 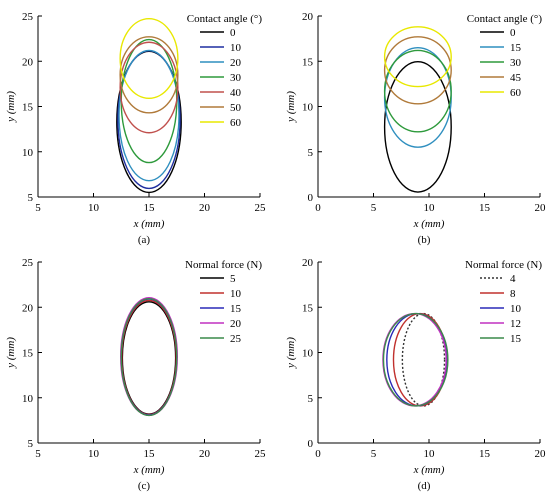 I want to click on panel-label: (d), so click(x=424, y=486).